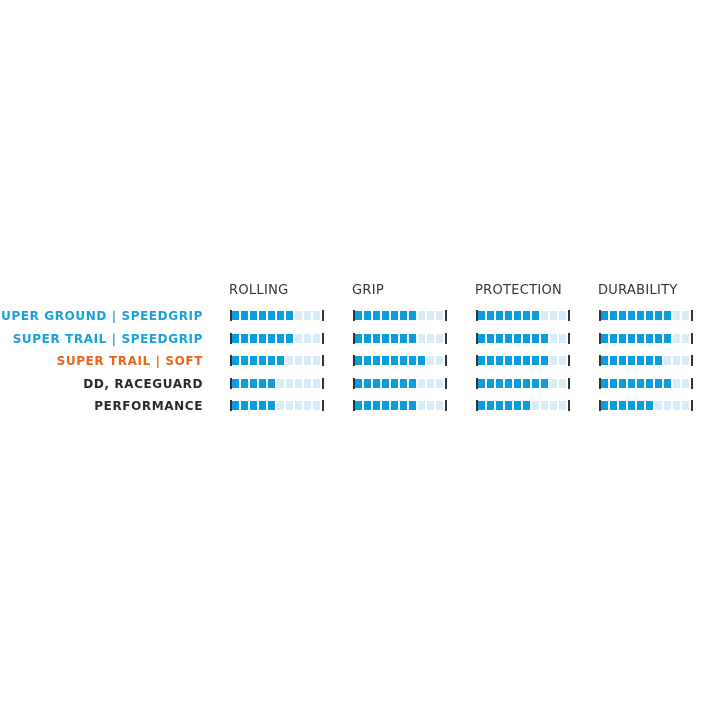  What do you see at coordinates (107, 339) in the screenshot?
I see `row-label: SUPER TRAIL | SPEEDGRIP` at bounding box center [107, 339].